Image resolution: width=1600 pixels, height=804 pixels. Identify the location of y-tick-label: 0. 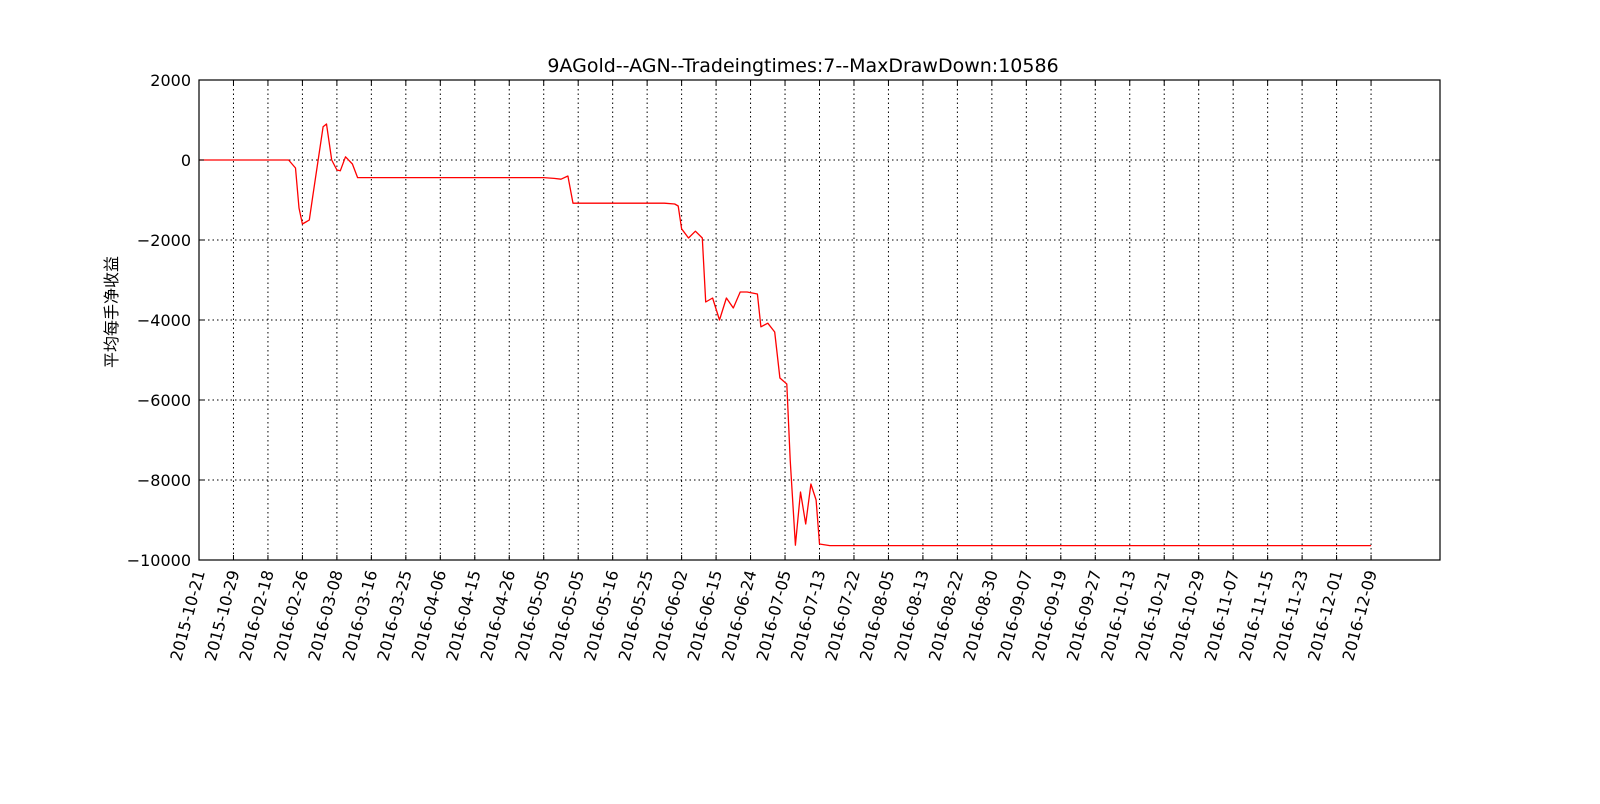
(186, 160).